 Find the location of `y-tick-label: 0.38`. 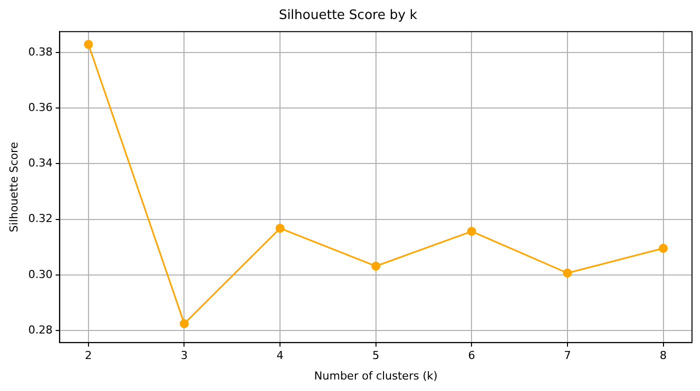

y-tick-label: 0.38 is located at coordinates (40, 51).